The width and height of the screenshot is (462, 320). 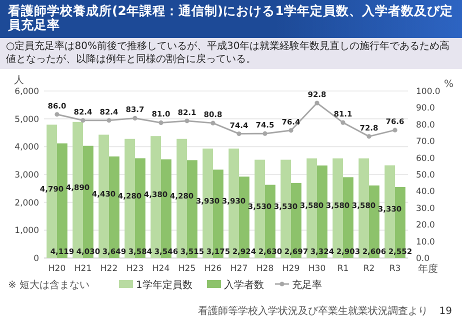 I want to click on y2-tick-label: 0.0, so click(x=423, y=259).